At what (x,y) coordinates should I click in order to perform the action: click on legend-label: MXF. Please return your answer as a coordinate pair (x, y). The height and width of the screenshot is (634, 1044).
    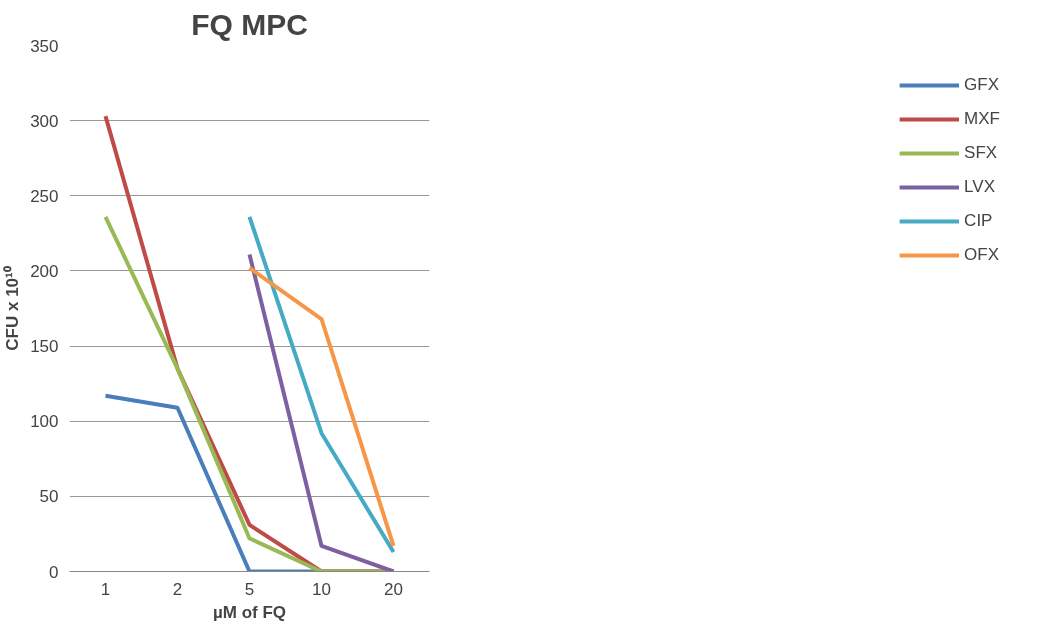
    Looking at the image, I should click on (982, 119).